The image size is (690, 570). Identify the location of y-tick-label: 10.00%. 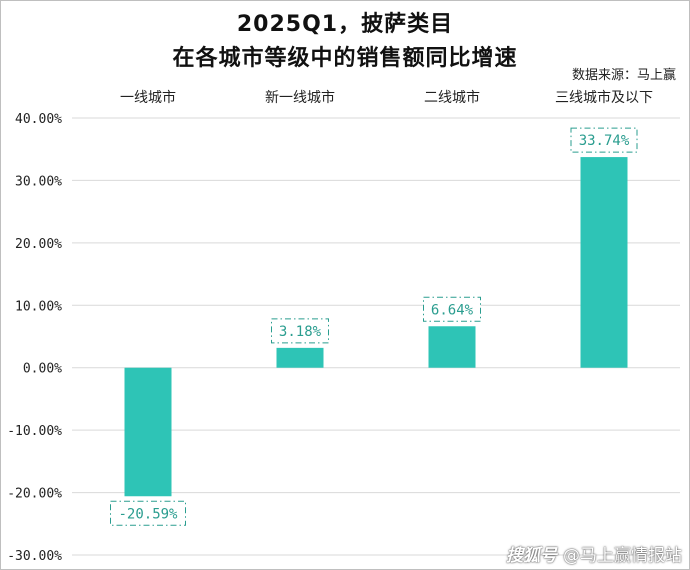
(38, 306).